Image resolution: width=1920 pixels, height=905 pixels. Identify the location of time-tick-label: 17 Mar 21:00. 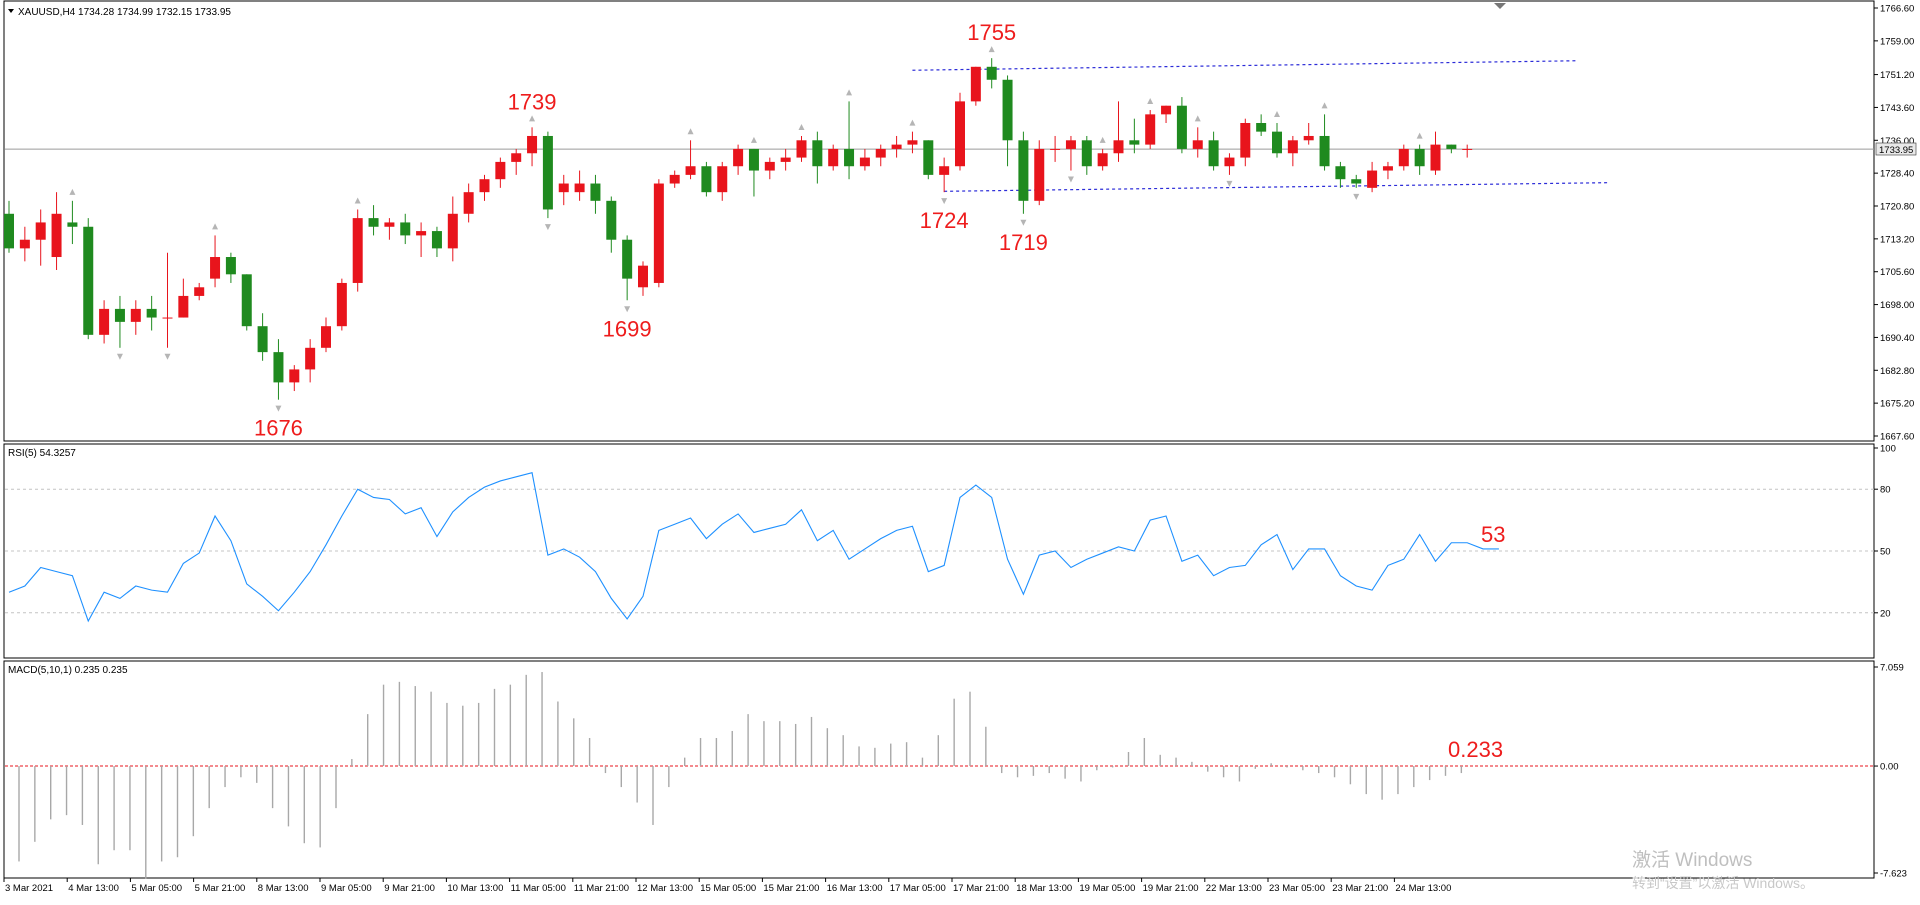
(981, 888).